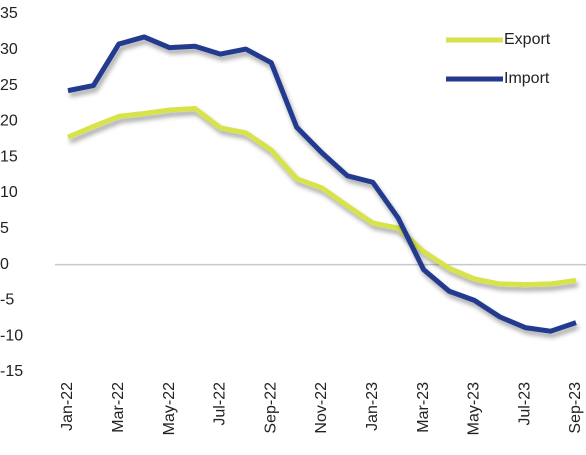 Image resolution: width=586 pixels, height=455 pixels. What do you see at coordinates (11, 371) in the screenshot?
I see `y-tick-label: -15` at bounding box center [11, 371].